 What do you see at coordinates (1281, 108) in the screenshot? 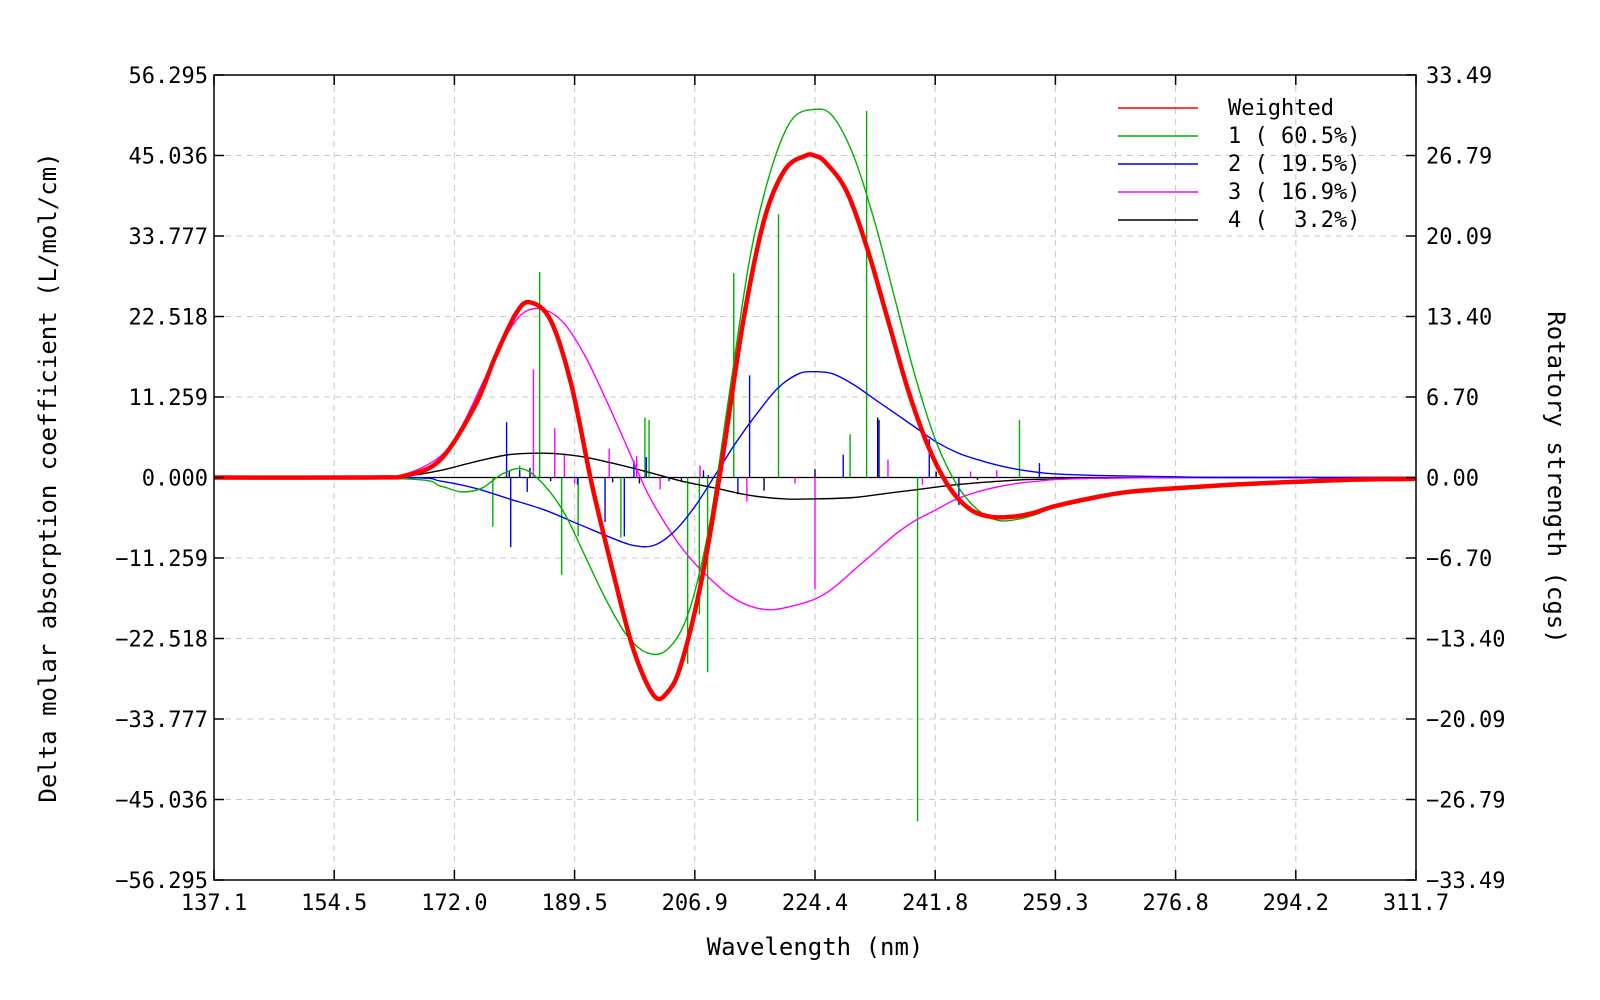
I see `legend-label-weighted: Weighted` at bounding box center [1281, 108].